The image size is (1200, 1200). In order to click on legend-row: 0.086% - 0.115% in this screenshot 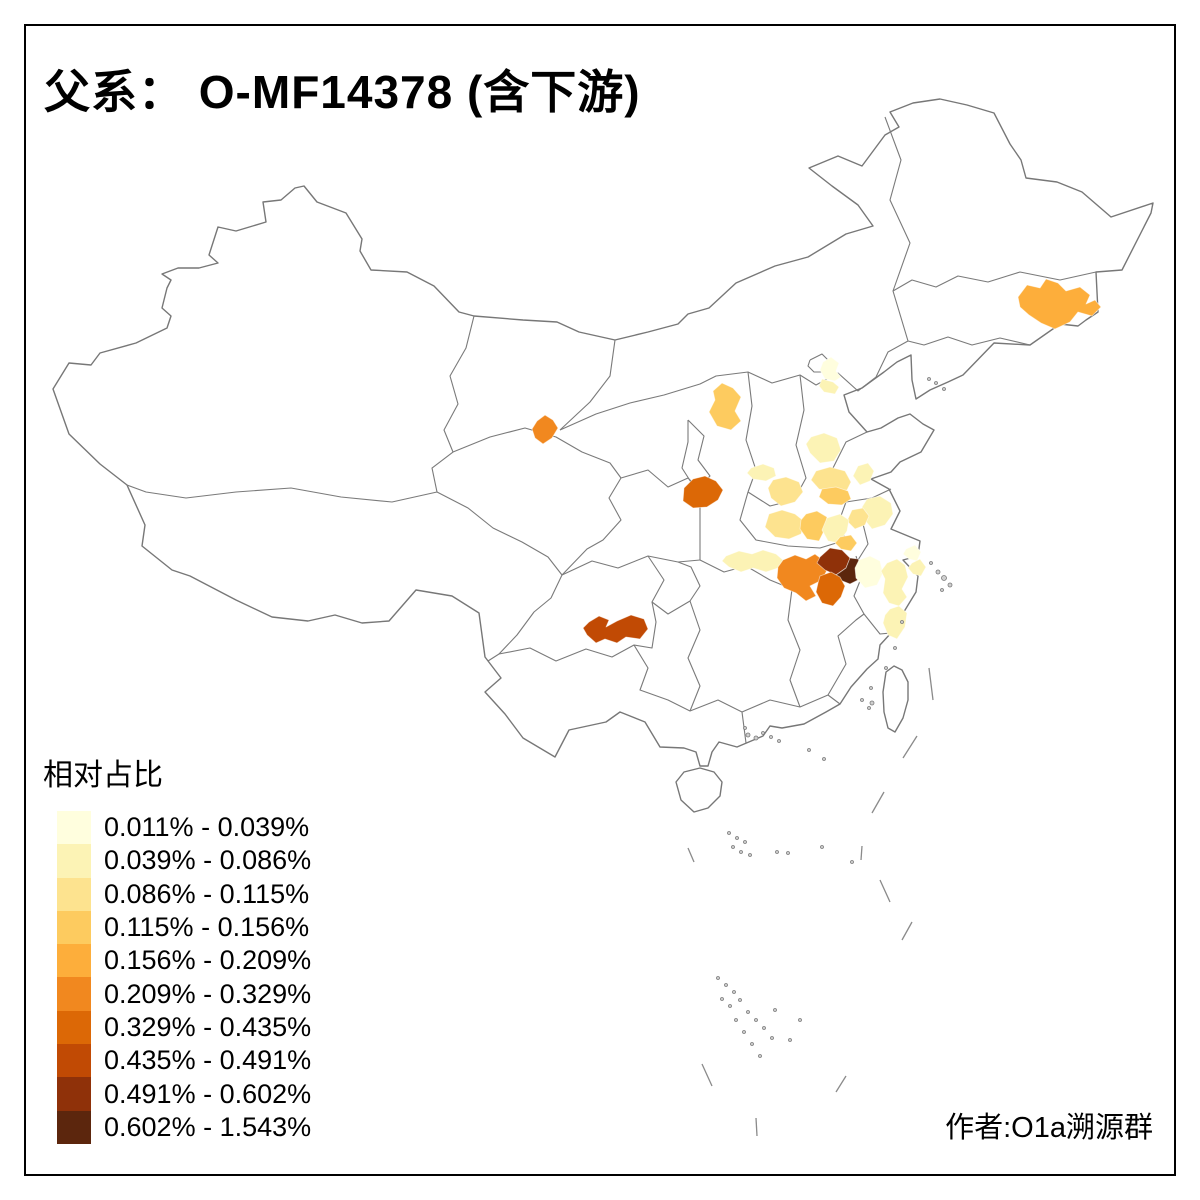, I will do `click(184, 894)`.